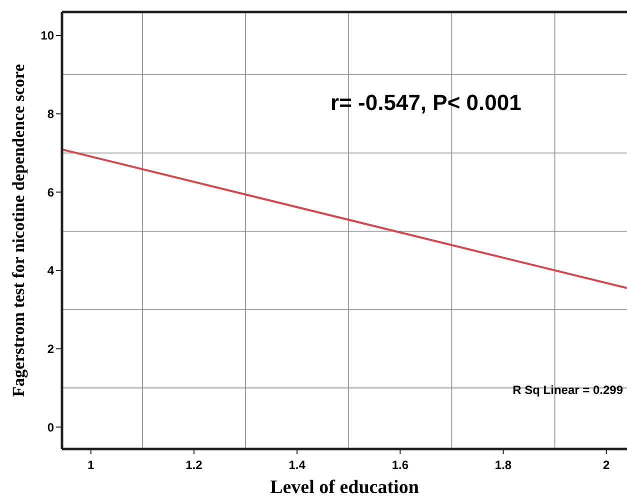 Image resolution: width=627 pixels, height=499 pixels. I want to click on y-tick-label: 2, so click(50, 349).